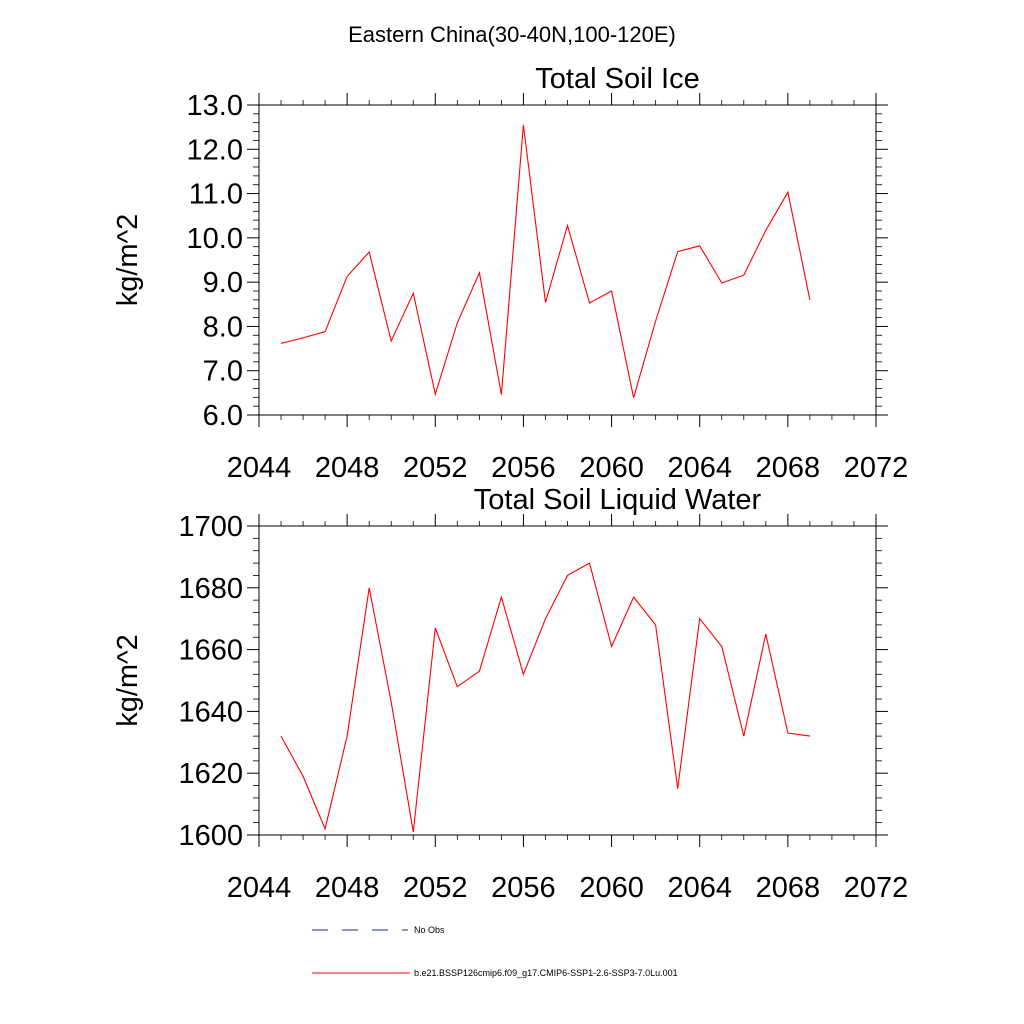 This screenshot has width=1024, height=1024. I want to click on y-tick-label: 1700, so click(210, 527).